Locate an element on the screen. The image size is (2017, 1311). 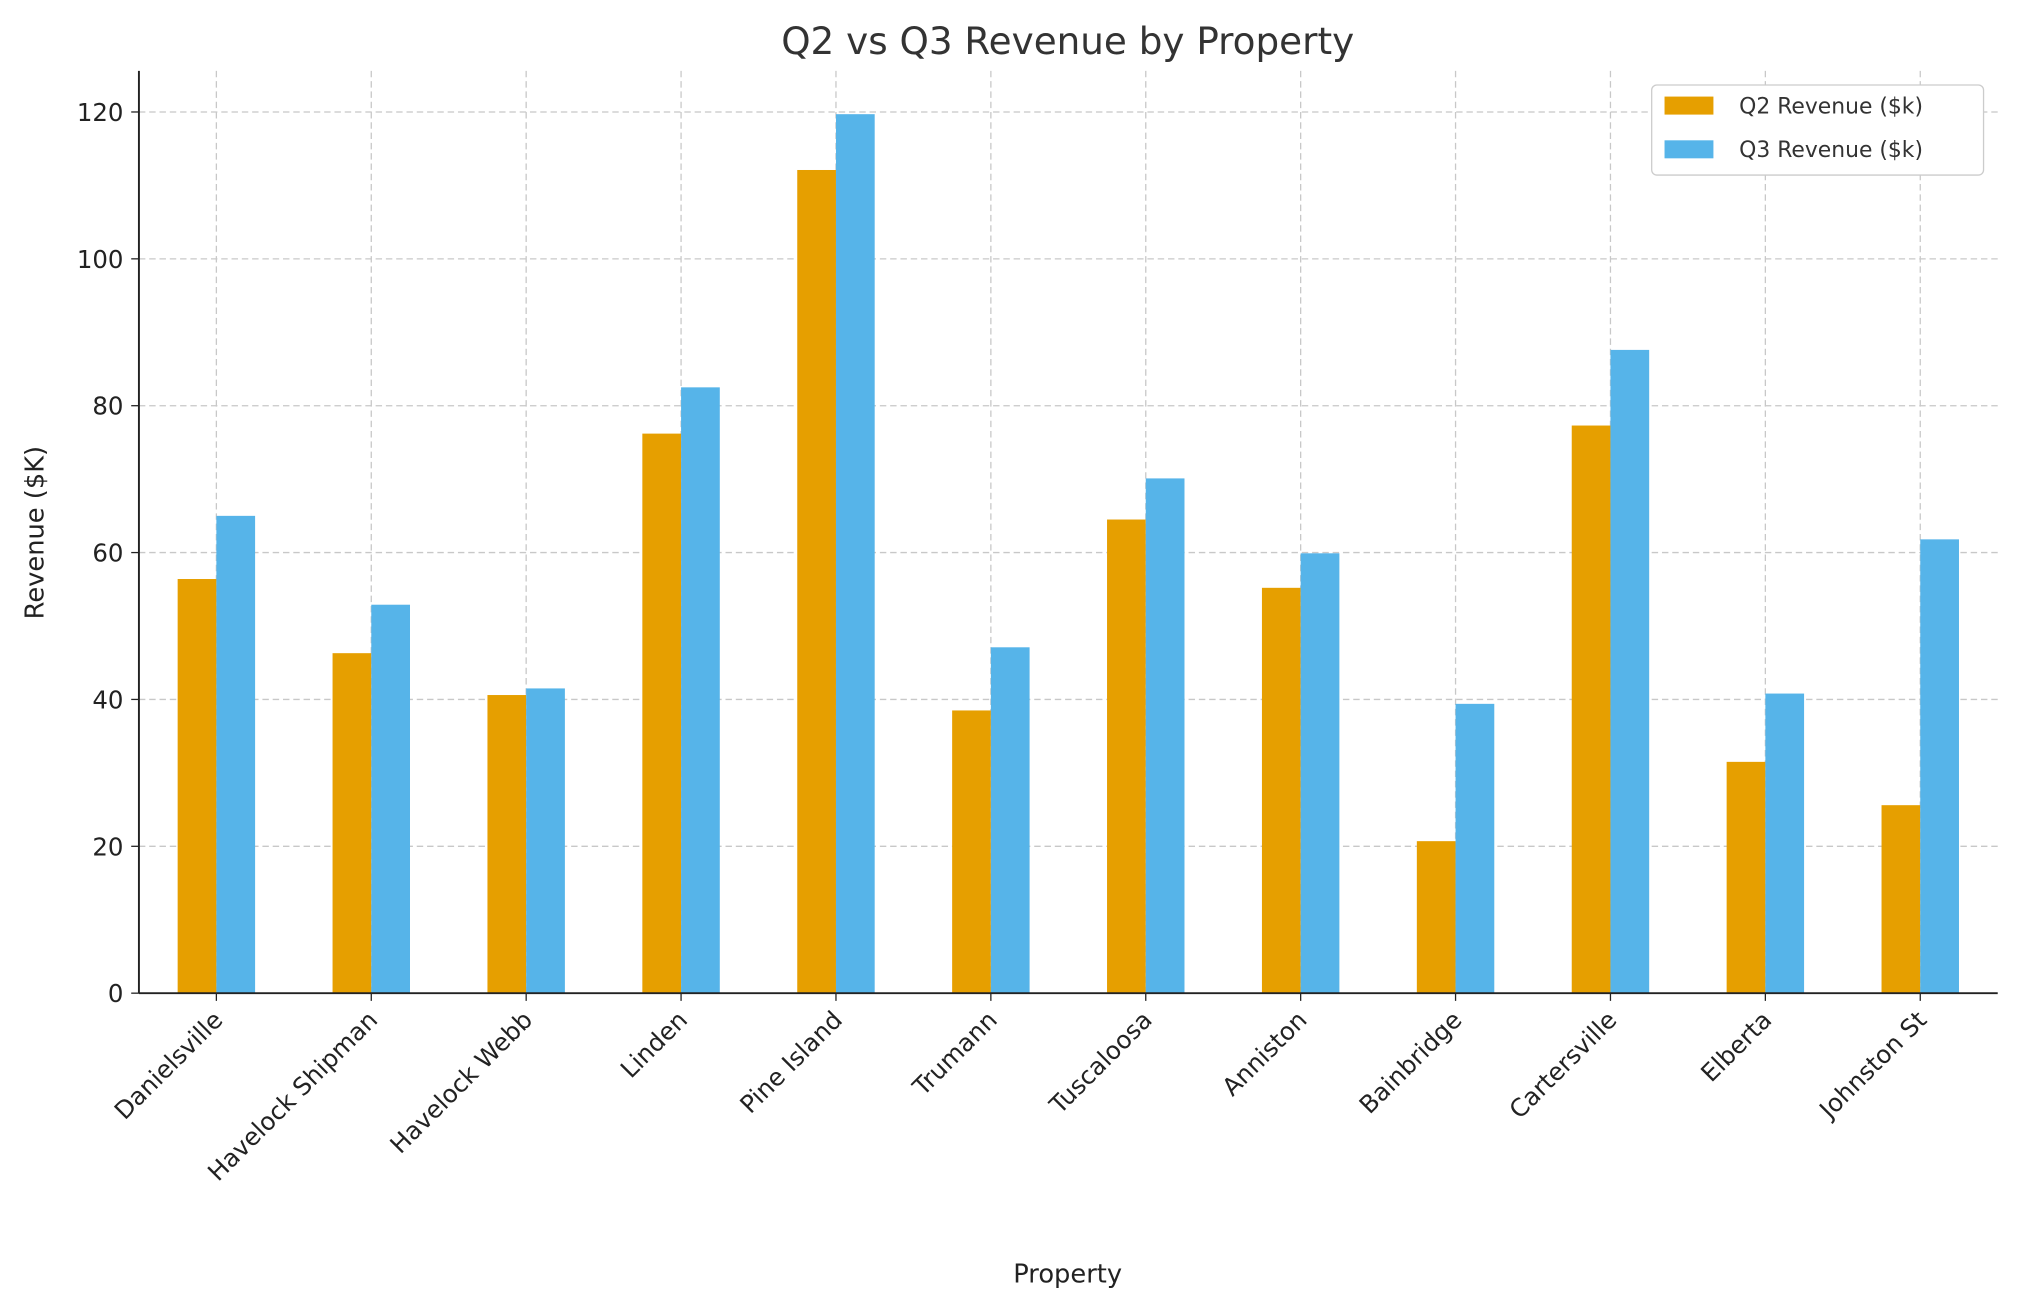
q3-bar-tuscaloosa is located at coordinates (1165, 736).